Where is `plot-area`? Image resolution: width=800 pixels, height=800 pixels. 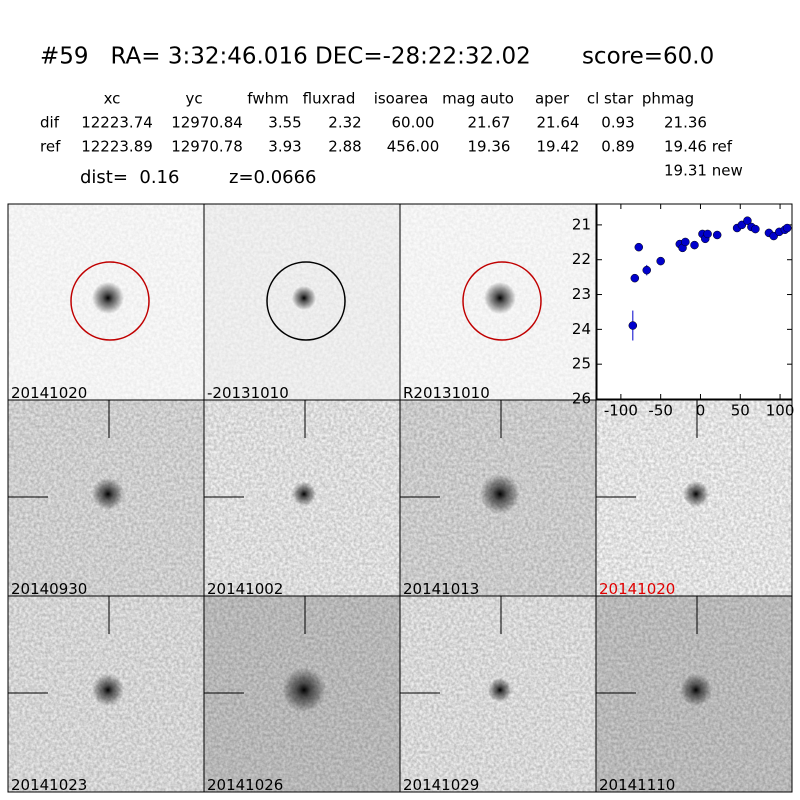 plot-area is located at coordinates (694, 301).